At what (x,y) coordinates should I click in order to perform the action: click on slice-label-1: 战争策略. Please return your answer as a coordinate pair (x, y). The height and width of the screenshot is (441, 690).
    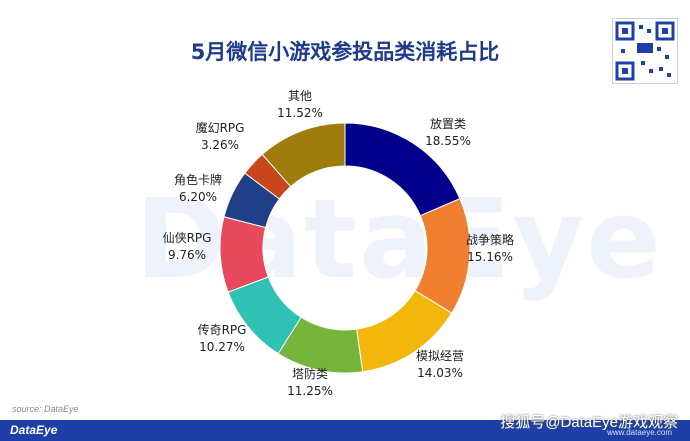
    Looking at the image, I should click on (490, 239).